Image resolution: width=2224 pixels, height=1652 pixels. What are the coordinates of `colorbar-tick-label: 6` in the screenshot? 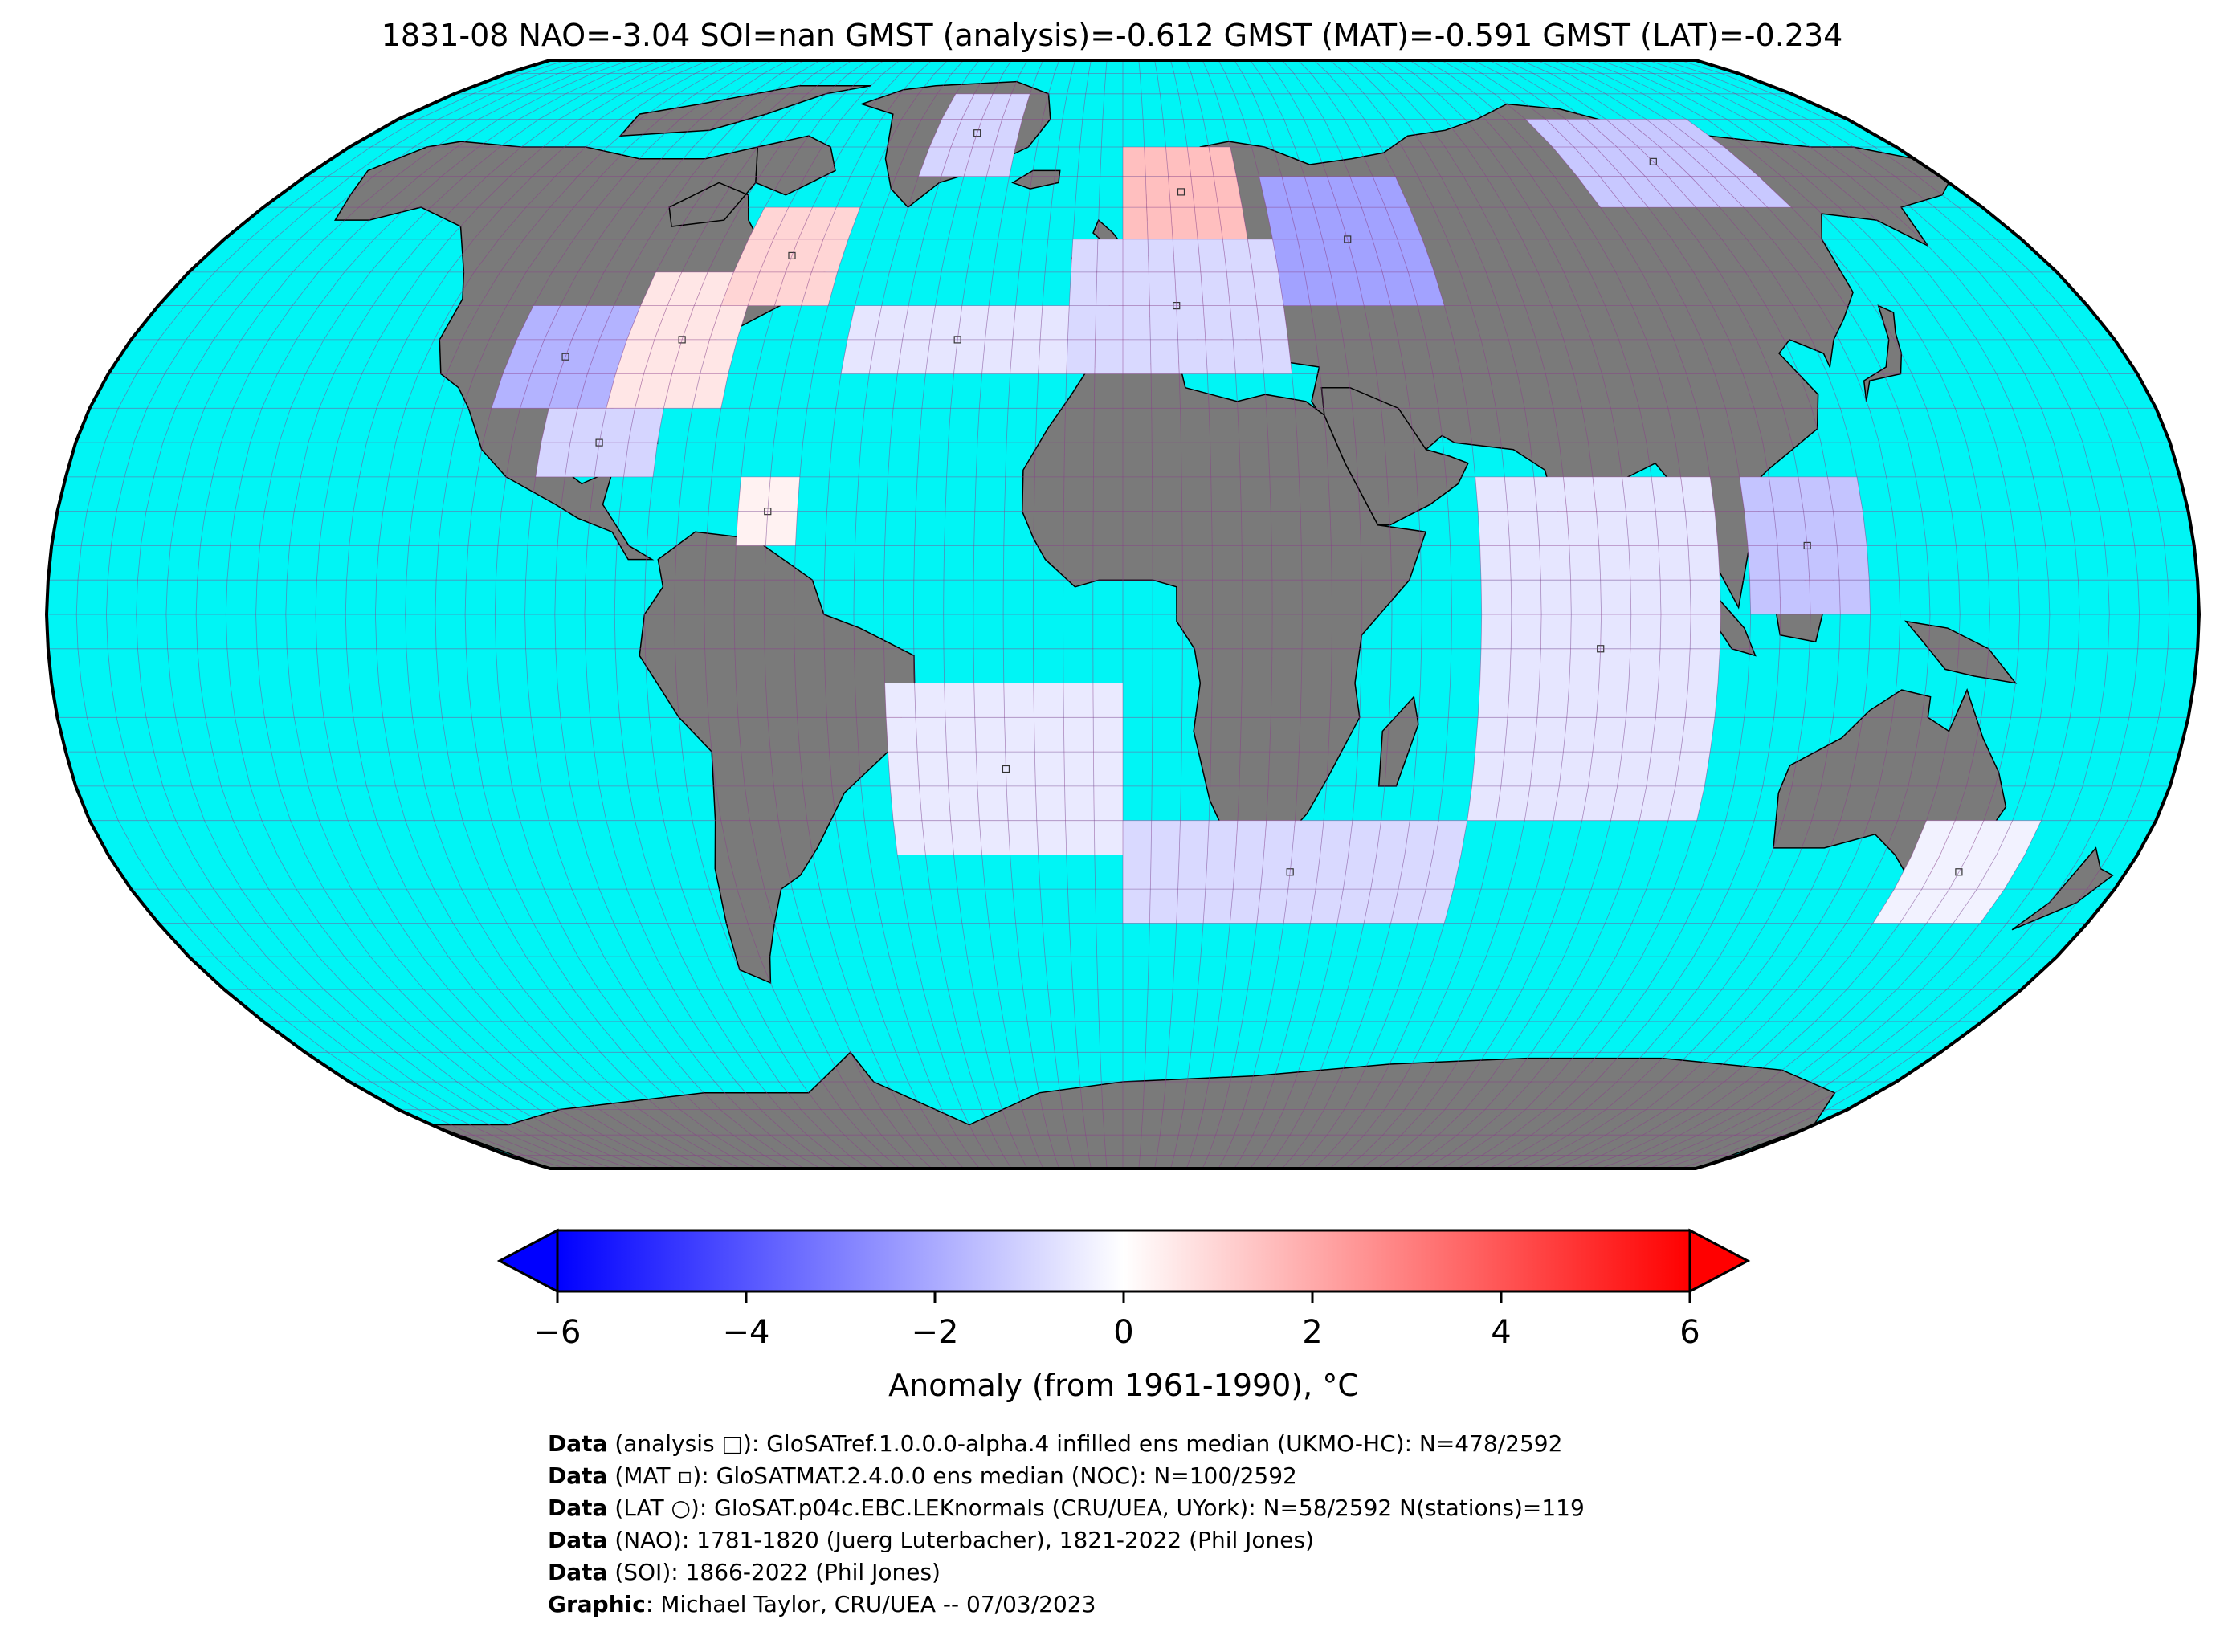 It's located at (1689, 1332).